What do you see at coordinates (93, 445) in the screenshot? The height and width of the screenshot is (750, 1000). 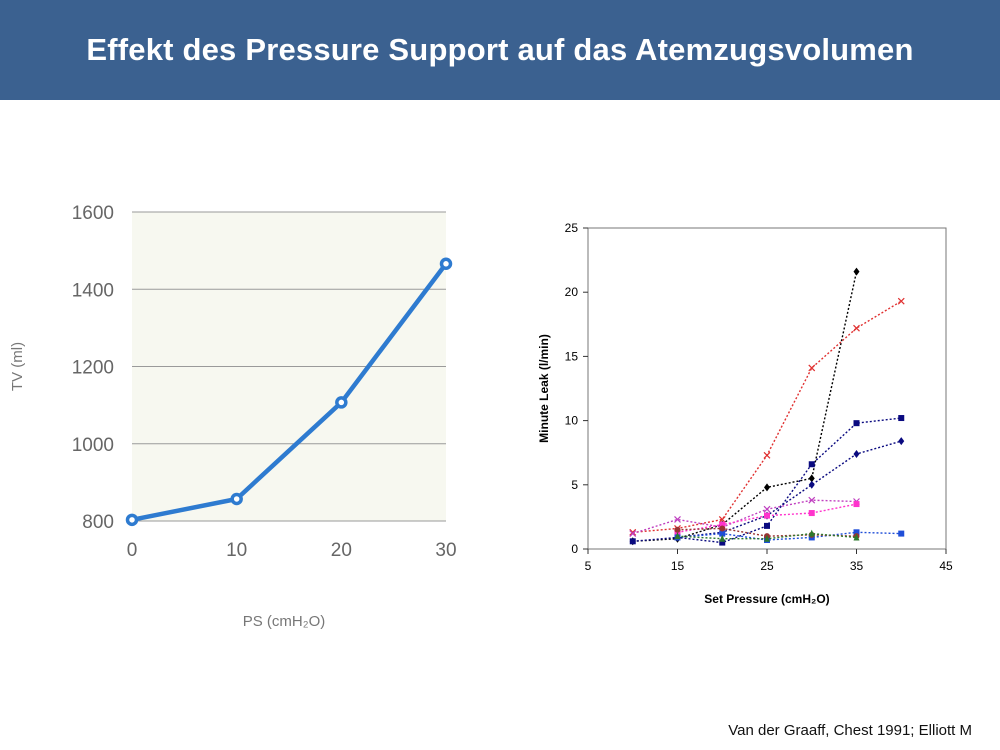 I see `y-tick-label: 1000` at bounding box center [93, 445].